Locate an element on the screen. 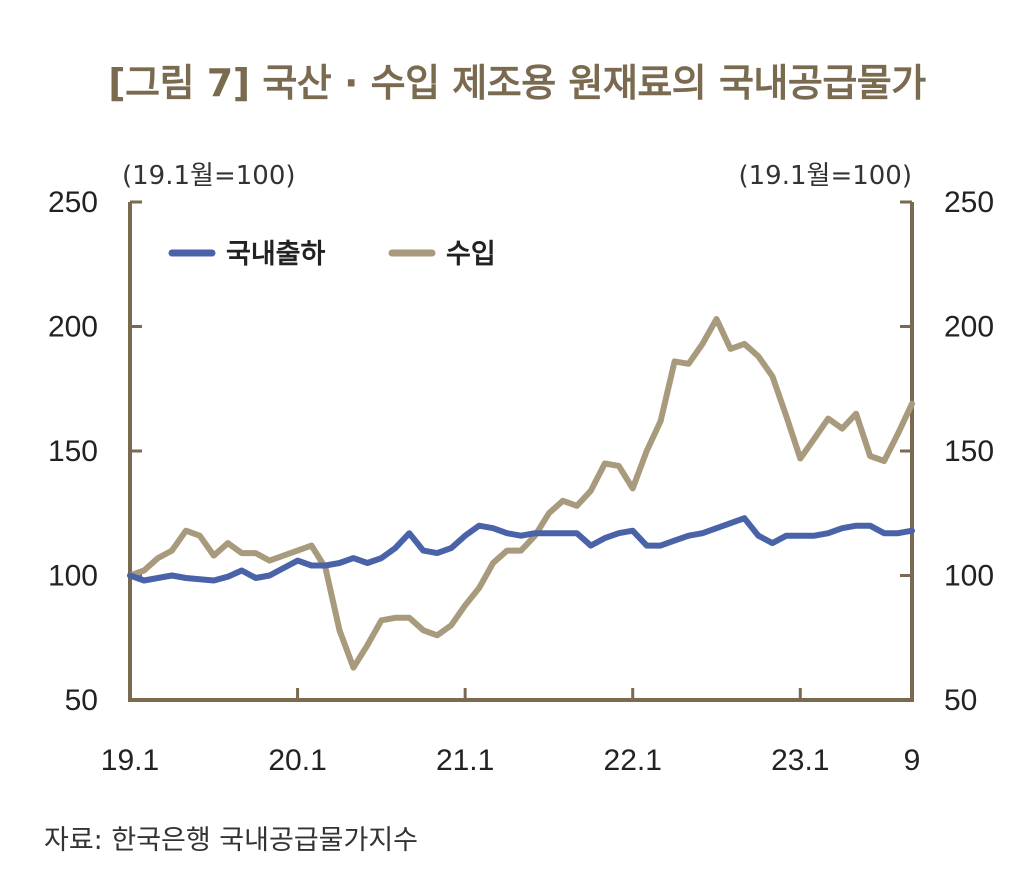 Image resolution: width=1034 pixels, height=886 pixels. y-tick-label-right: 100 is located at coordinates (969, 576).